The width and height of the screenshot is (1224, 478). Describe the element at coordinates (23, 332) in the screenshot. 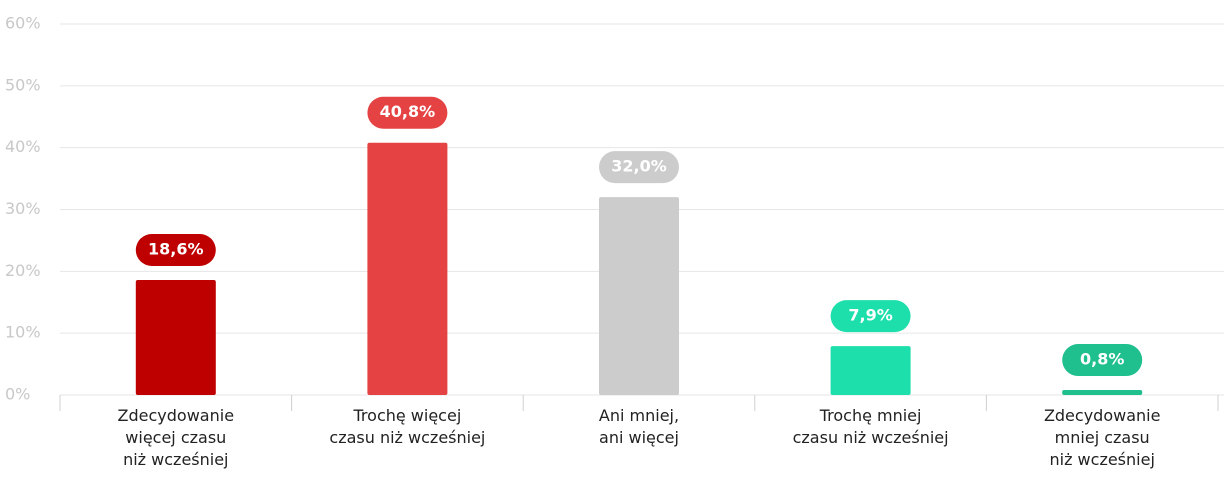

I see `y-tick-label: 10%` at that location.